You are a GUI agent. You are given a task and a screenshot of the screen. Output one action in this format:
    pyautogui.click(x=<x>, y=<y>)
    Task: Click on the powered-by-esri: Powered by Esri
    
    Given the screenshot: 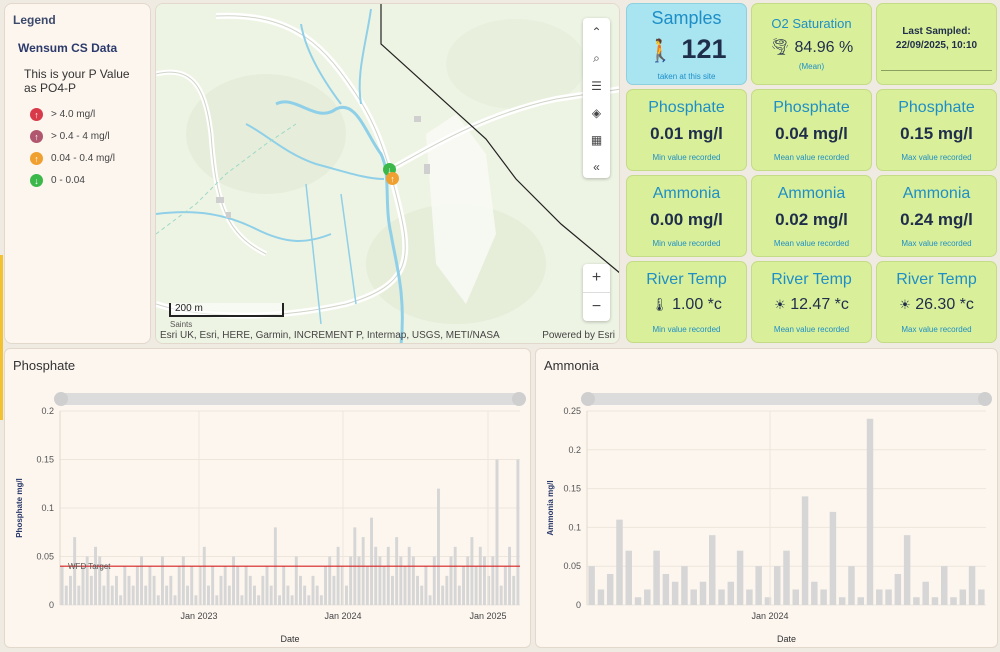 What is the action you would take?
    pyautogui.click(x=578, y=335)
    